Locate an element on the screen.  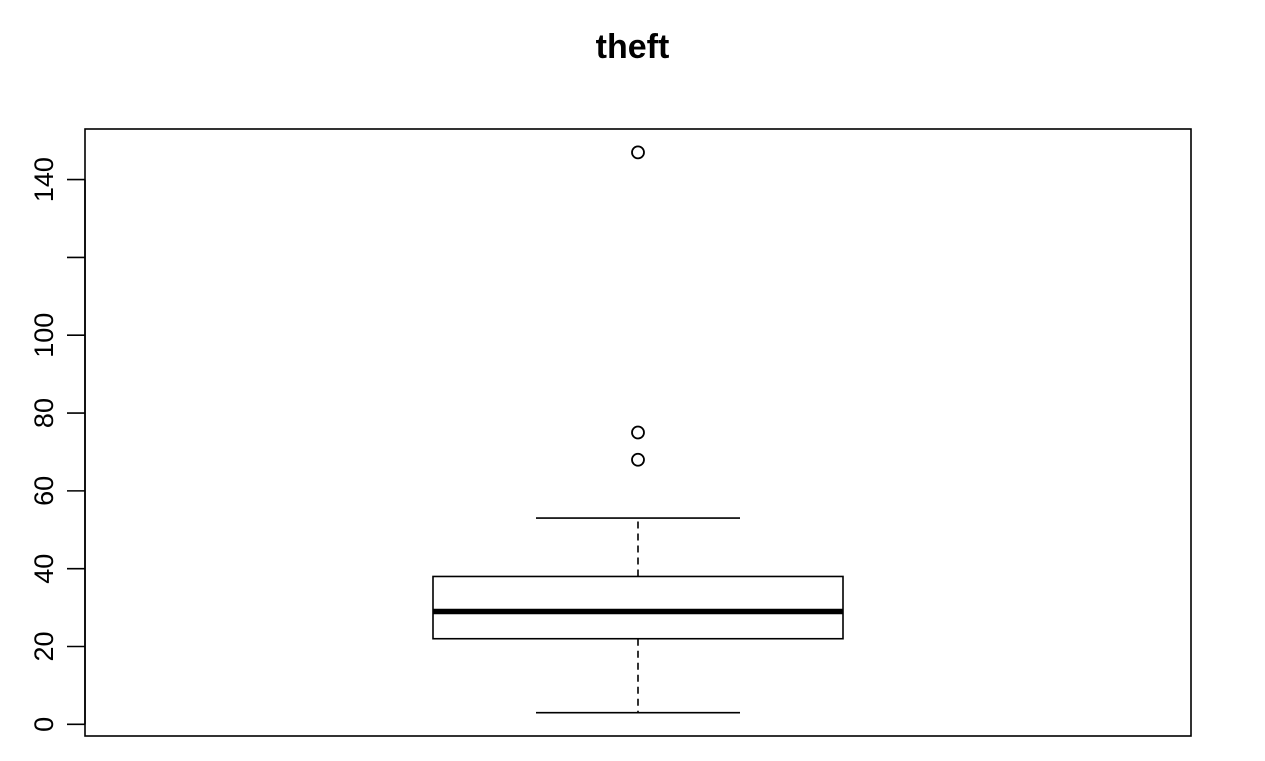
y-tick-label: 40 is located at coordinates (44, 569).